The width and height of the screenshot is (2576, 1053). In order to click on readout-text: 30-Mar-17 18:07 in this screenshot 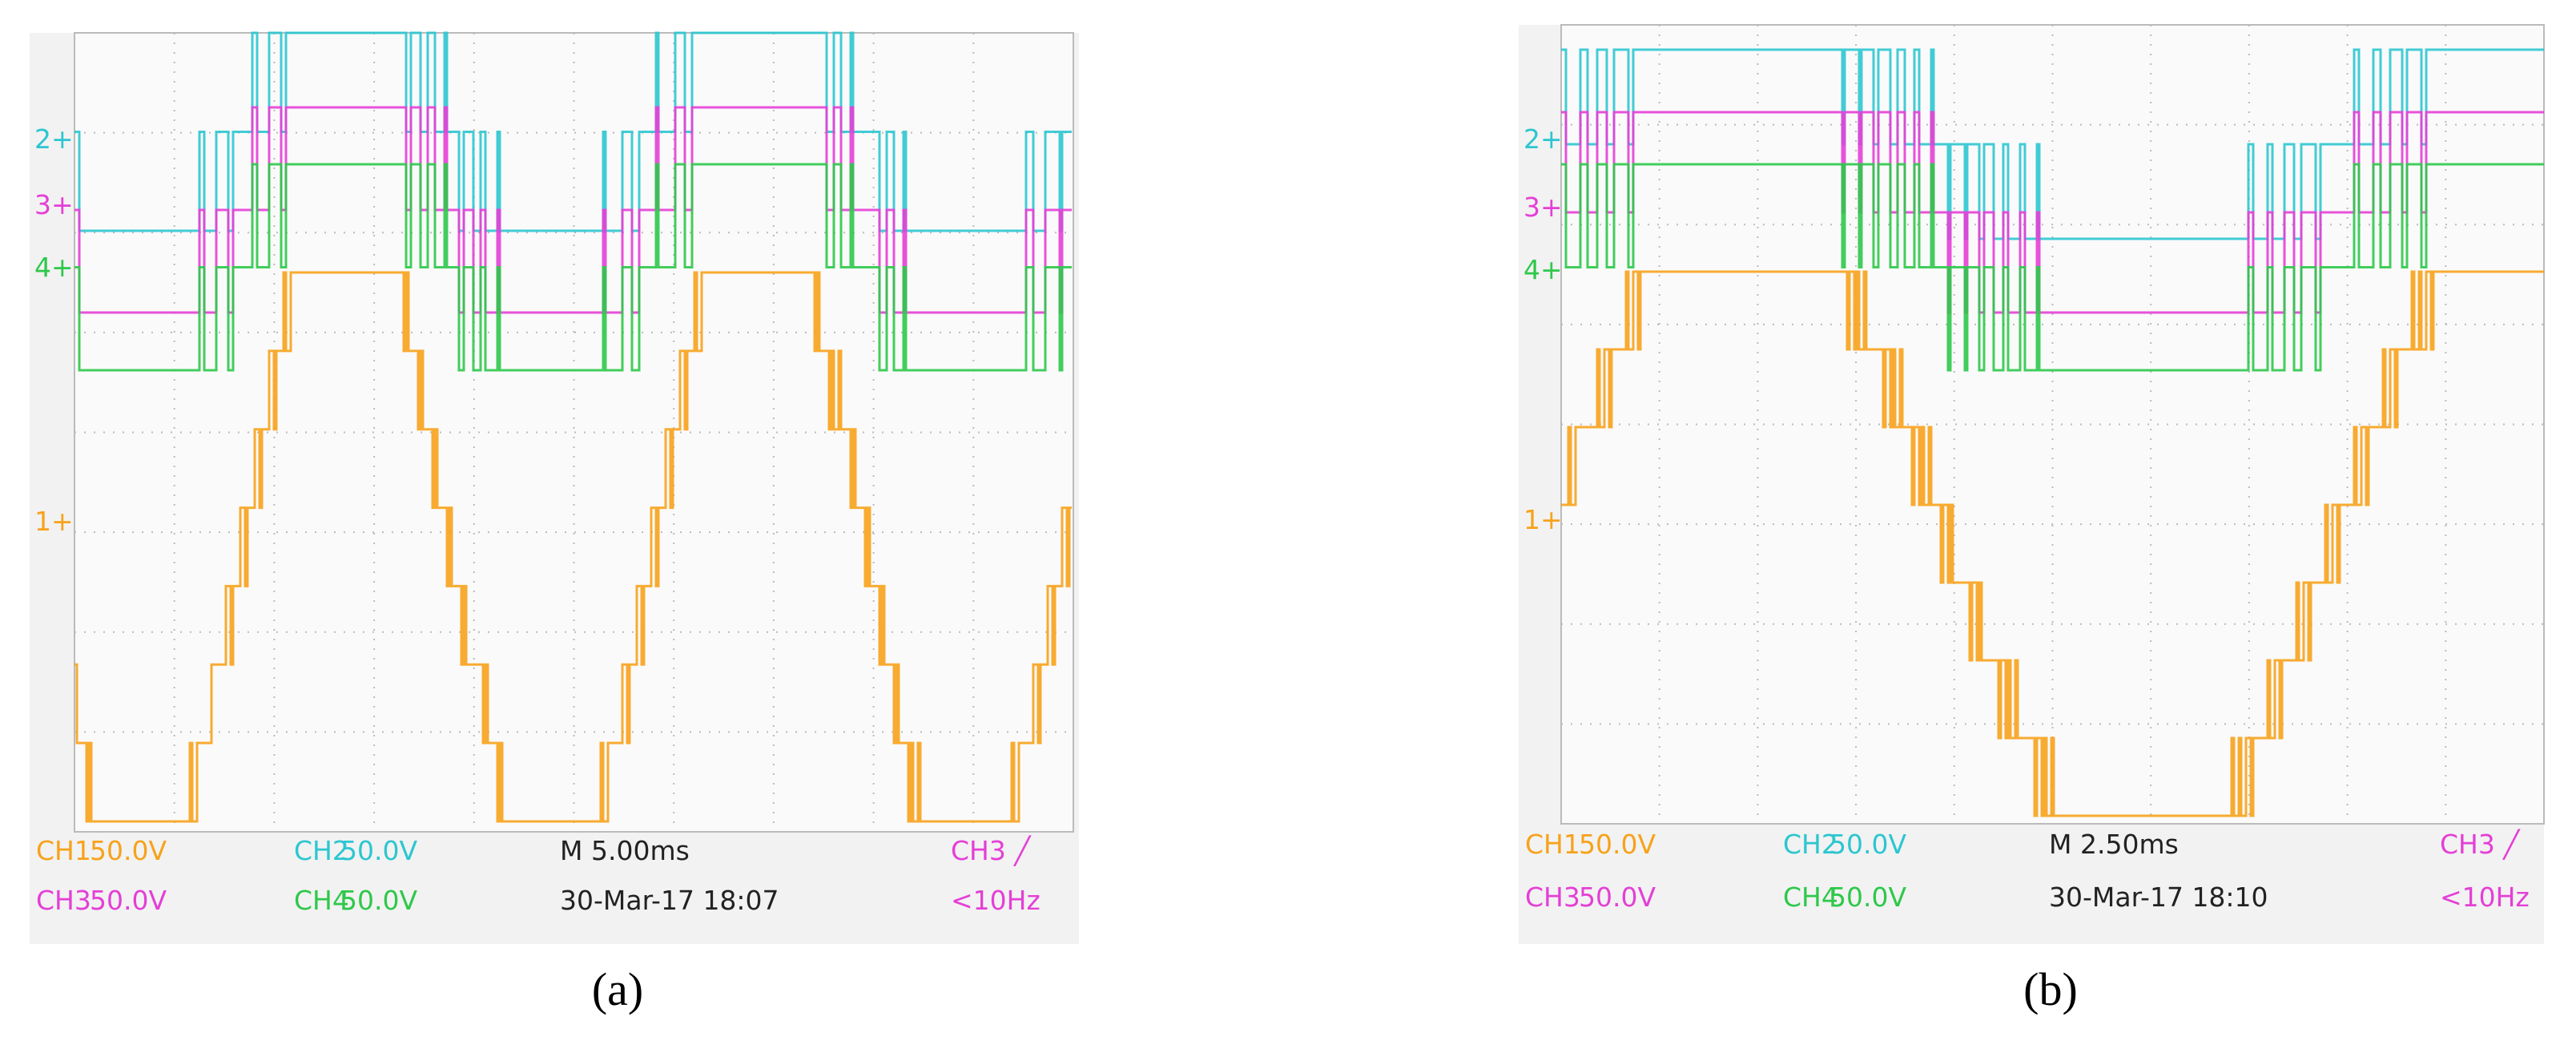, I will do `click(670, 900)`.